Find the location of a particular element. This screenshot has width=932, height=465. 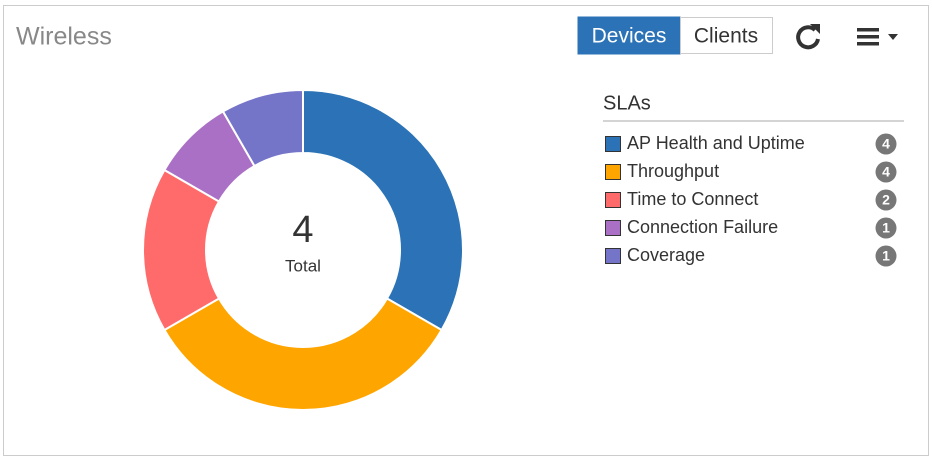

tab-devices: Devices is located at coordinates (629, 35).